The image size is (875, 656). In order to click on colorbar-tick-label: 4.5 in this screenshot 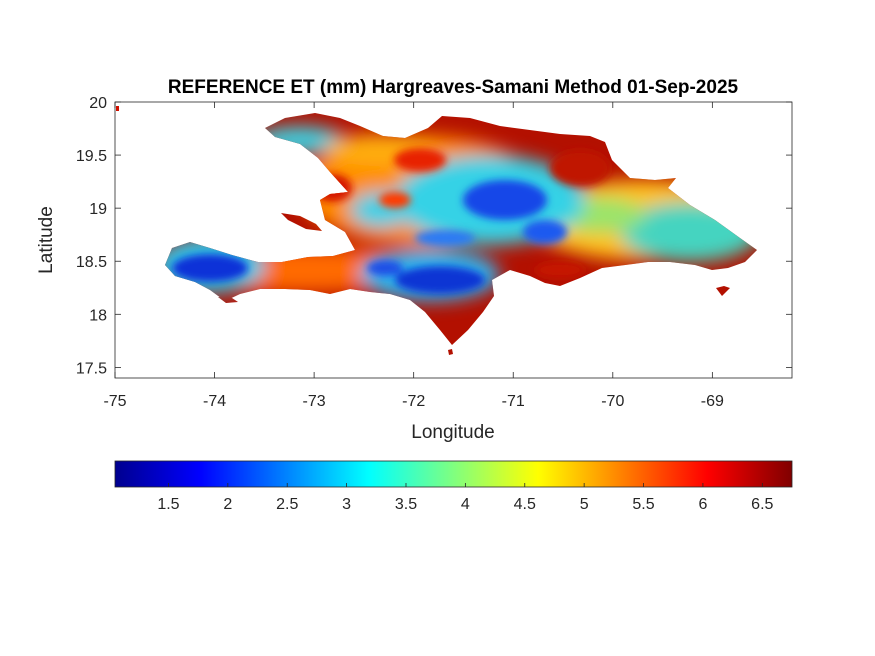, I will do `click(525, 504)`.